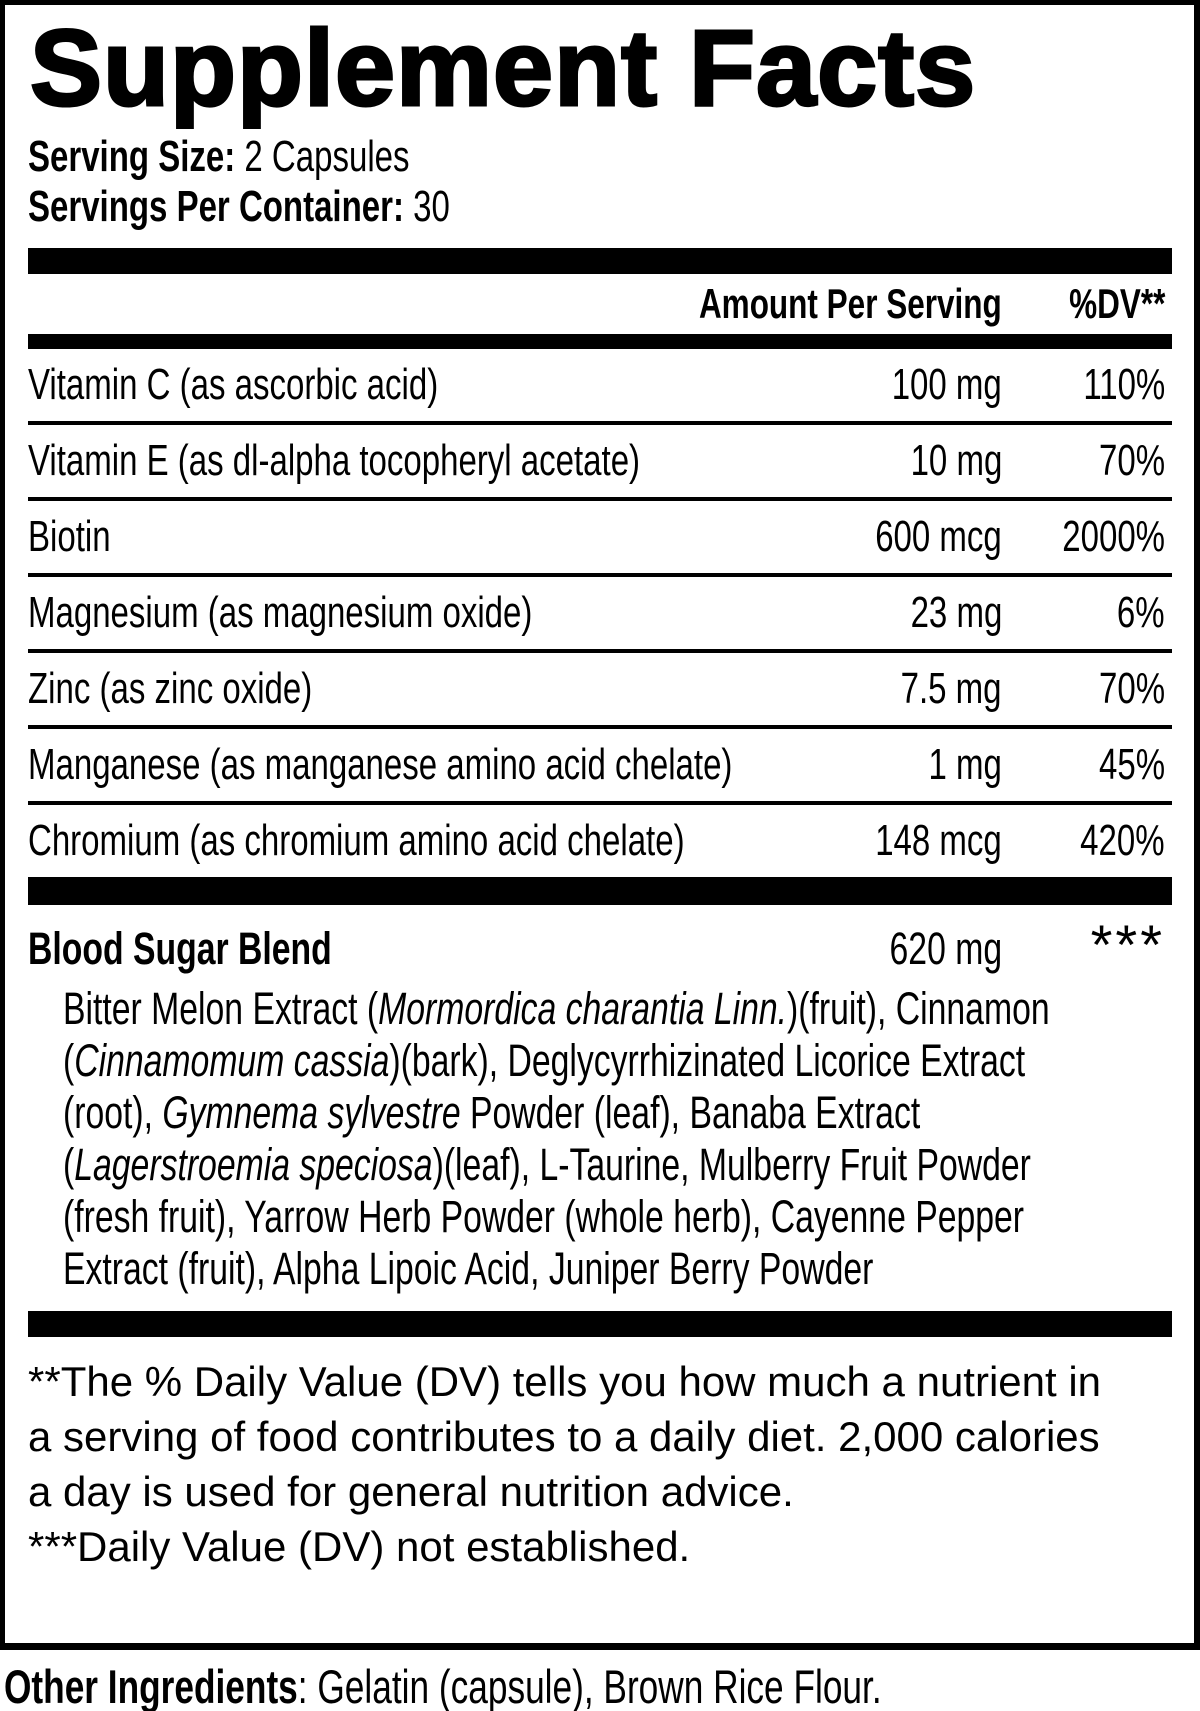  Describe the element at coordinates (216, 206) in the screenshot. I see `servings-per-container-label: Servings Per Container:` at that location.